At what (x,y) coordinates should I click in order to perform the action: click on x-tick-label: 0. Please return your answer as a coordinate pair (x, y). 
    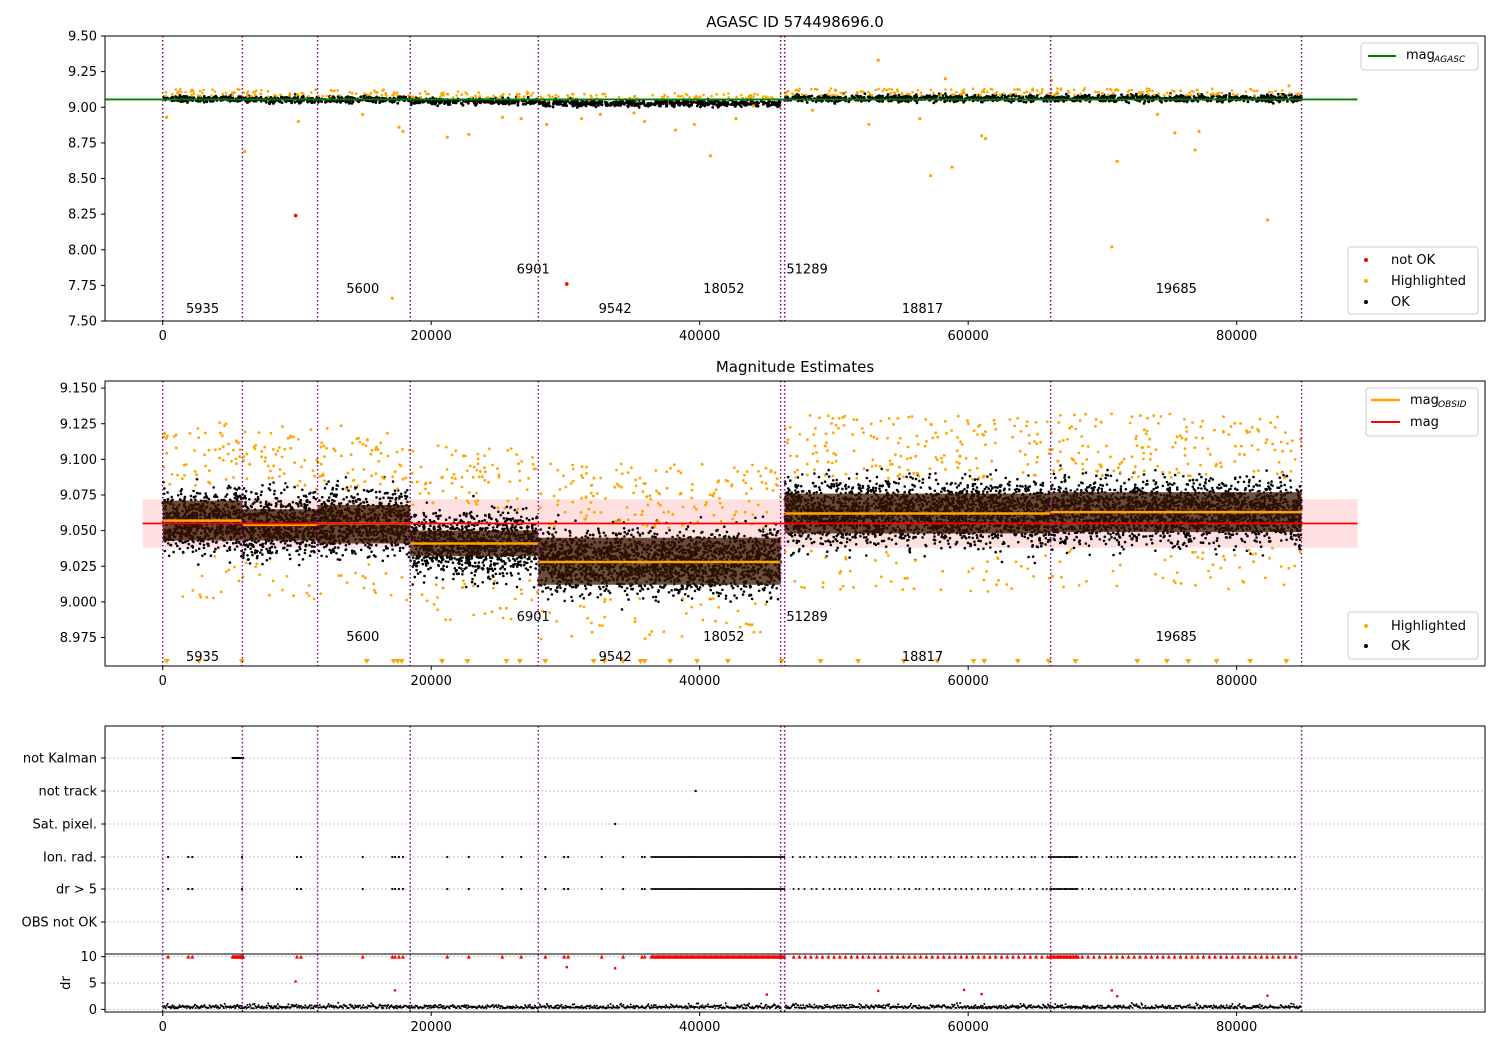
    Looking at the image, I should click on (163, 336).